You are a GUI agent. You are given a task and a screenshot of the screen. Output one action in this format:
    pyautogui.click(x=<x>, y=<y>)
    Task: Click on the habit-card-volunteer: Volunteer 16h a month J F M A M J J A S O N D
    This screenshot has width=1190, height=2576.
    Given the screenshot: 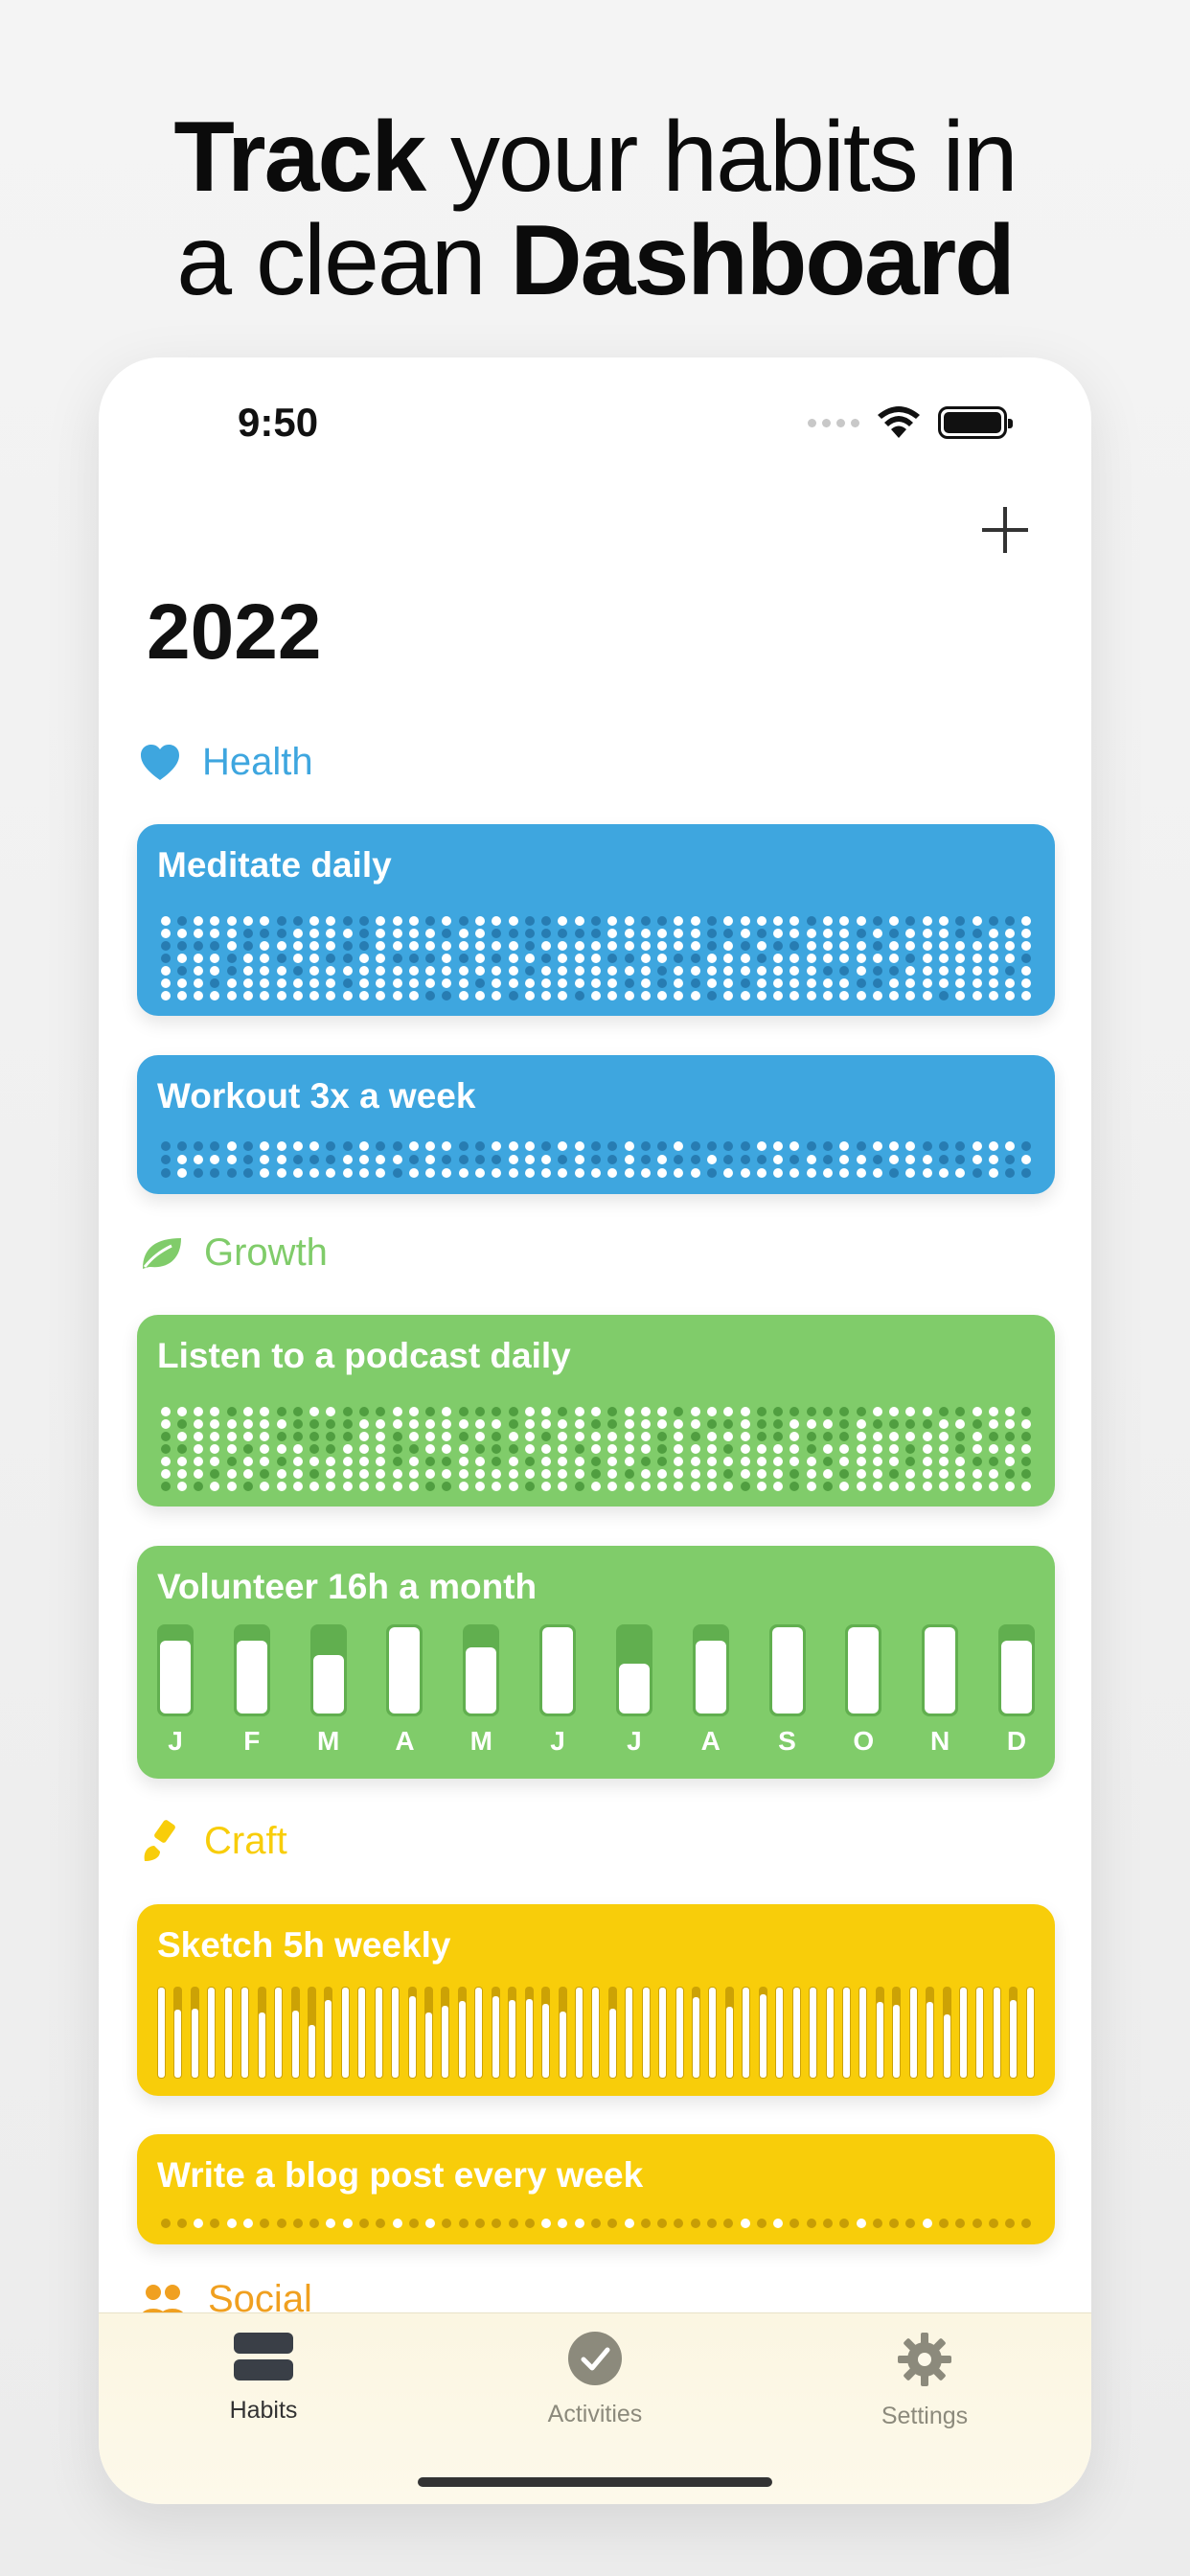 What is the action you would take?
    pyautogui.click(x=596, y=1662)
    